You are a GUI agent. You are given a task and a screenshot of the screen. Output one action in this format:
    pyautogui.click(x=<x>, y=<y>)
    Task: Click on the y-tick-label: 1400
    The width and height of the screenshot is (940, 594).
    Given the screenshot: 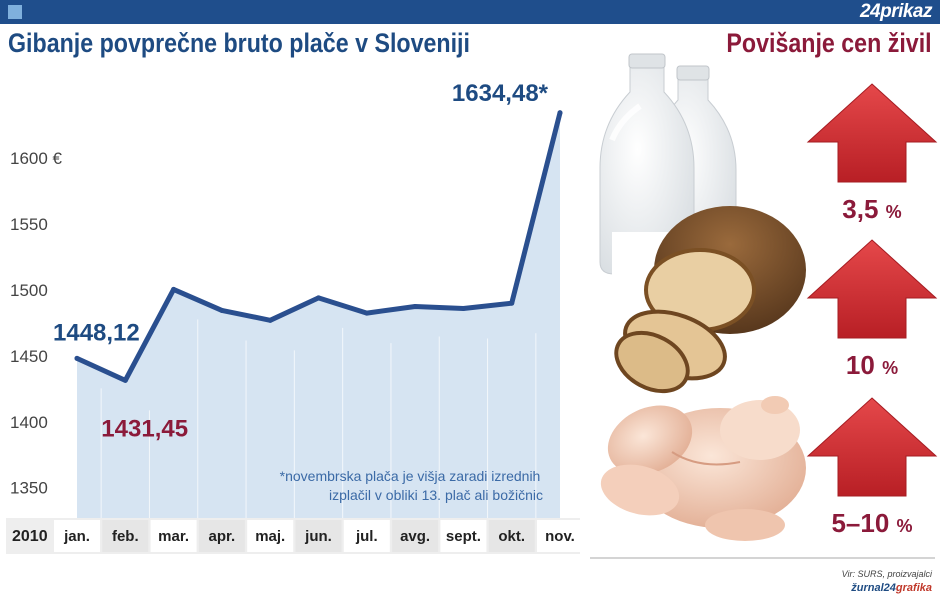 What is the action you would take?
    pyautogui.click(x=29, y=422)
    